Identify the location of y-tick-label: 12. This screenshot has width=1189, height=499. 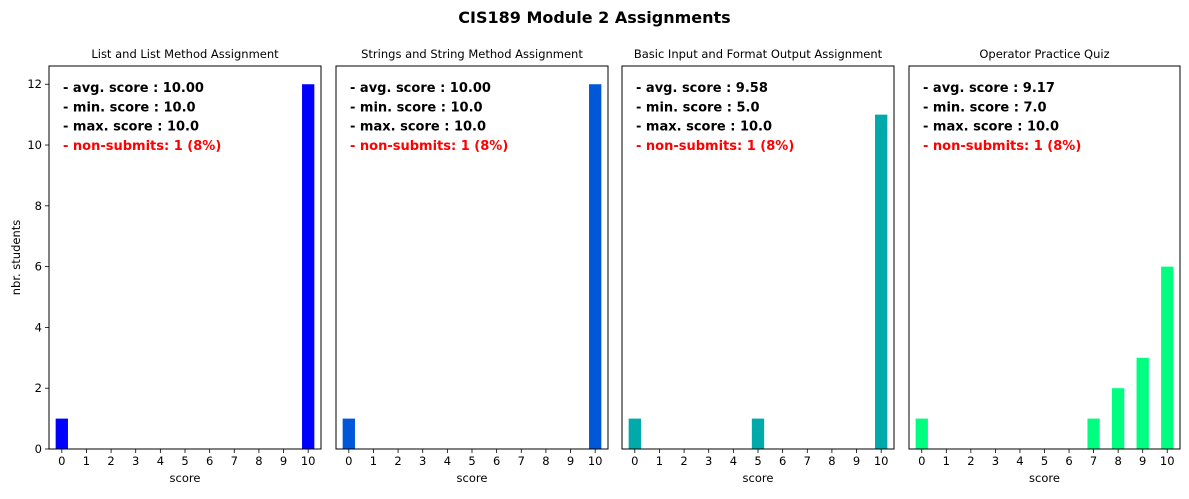
(34, 84).